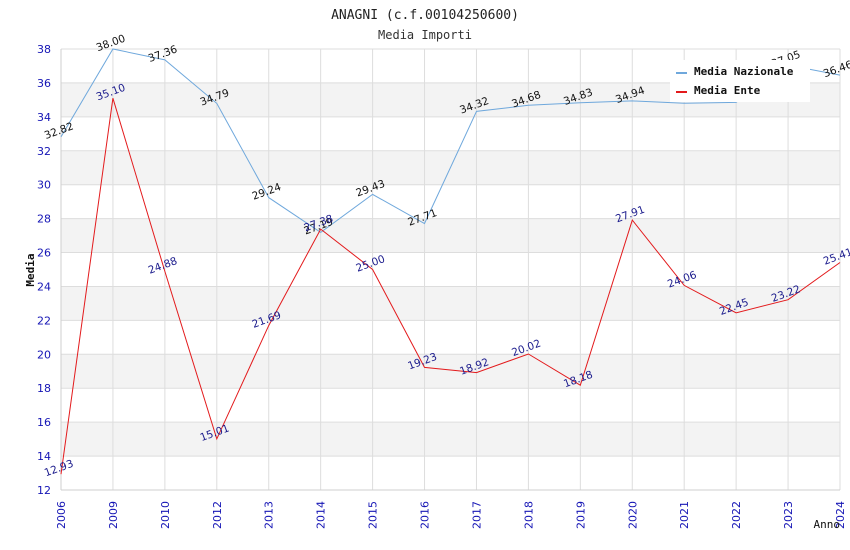 The height and width of the screenshot is (550, 850). What do you see at coordinates (165, 515) in the screenshot?
I see `x-tick-label: 2010` at bounding box center [165, 515].